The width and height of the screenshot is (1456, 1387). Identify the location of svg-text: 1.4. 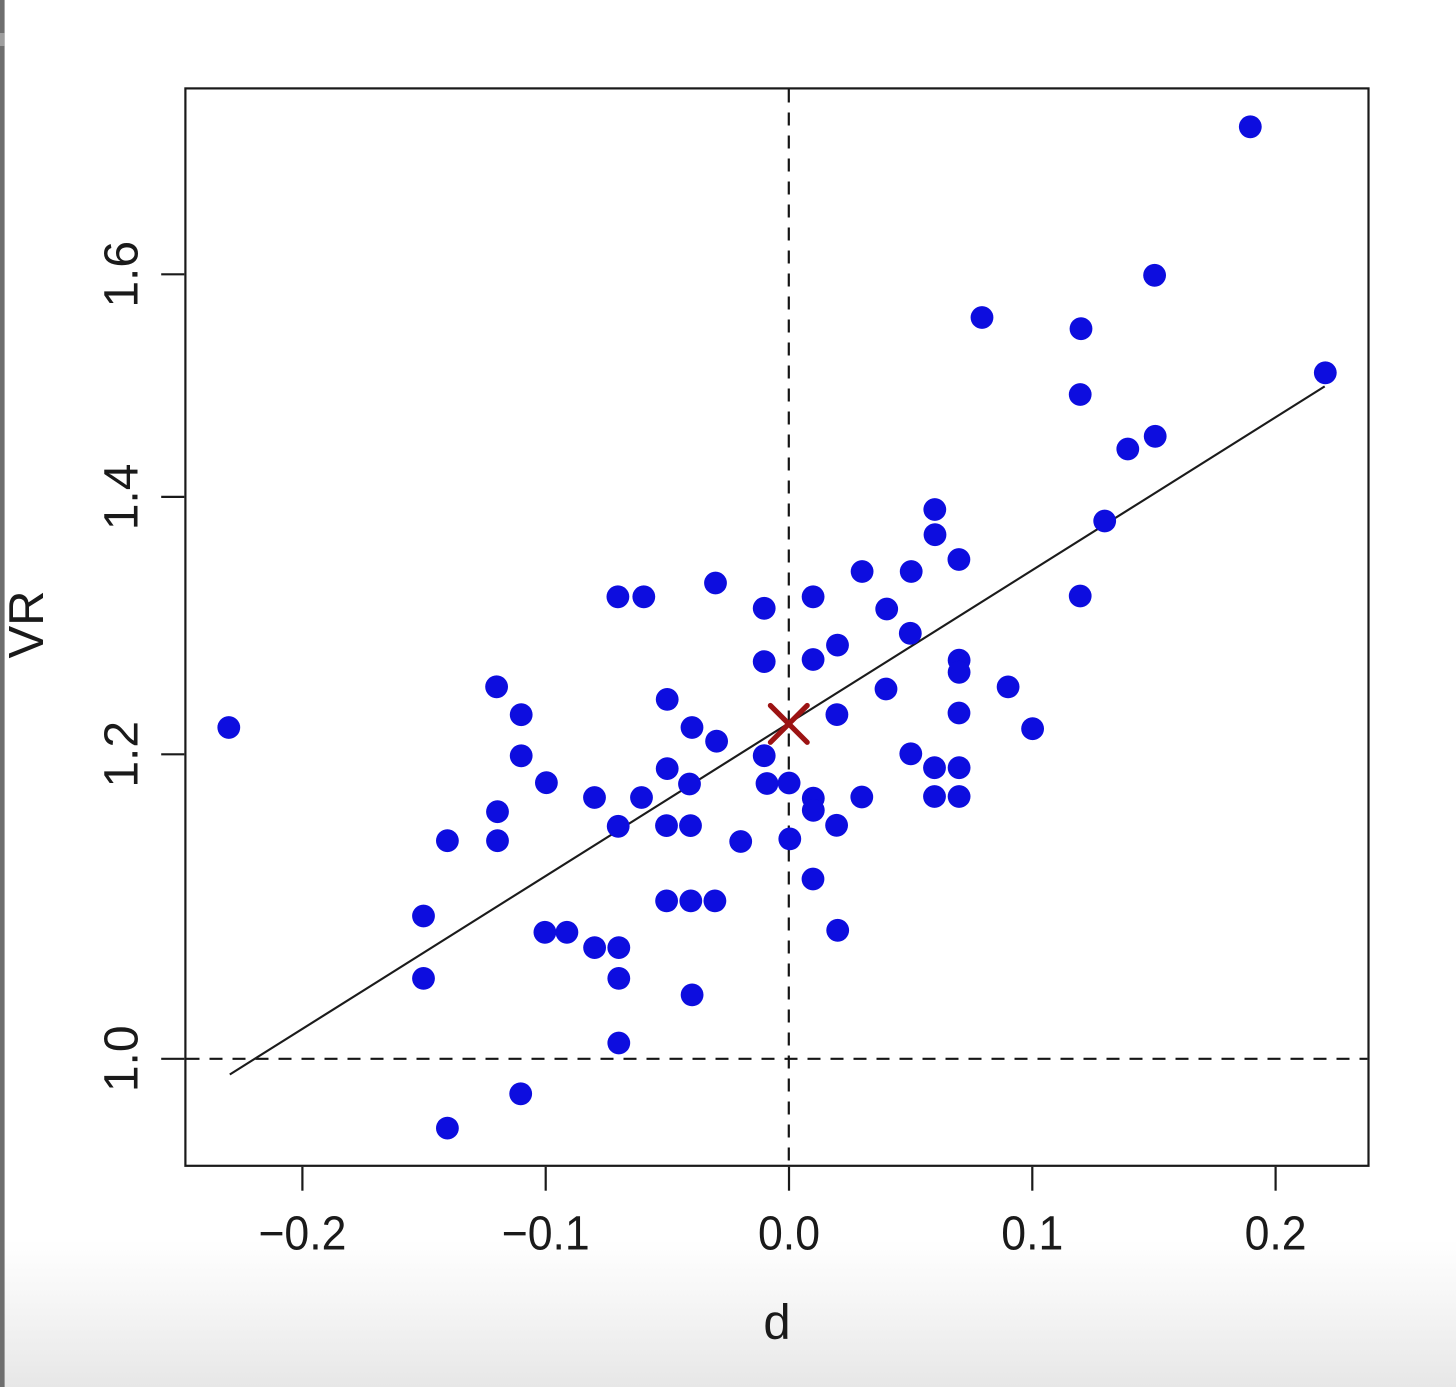
(122, 497).